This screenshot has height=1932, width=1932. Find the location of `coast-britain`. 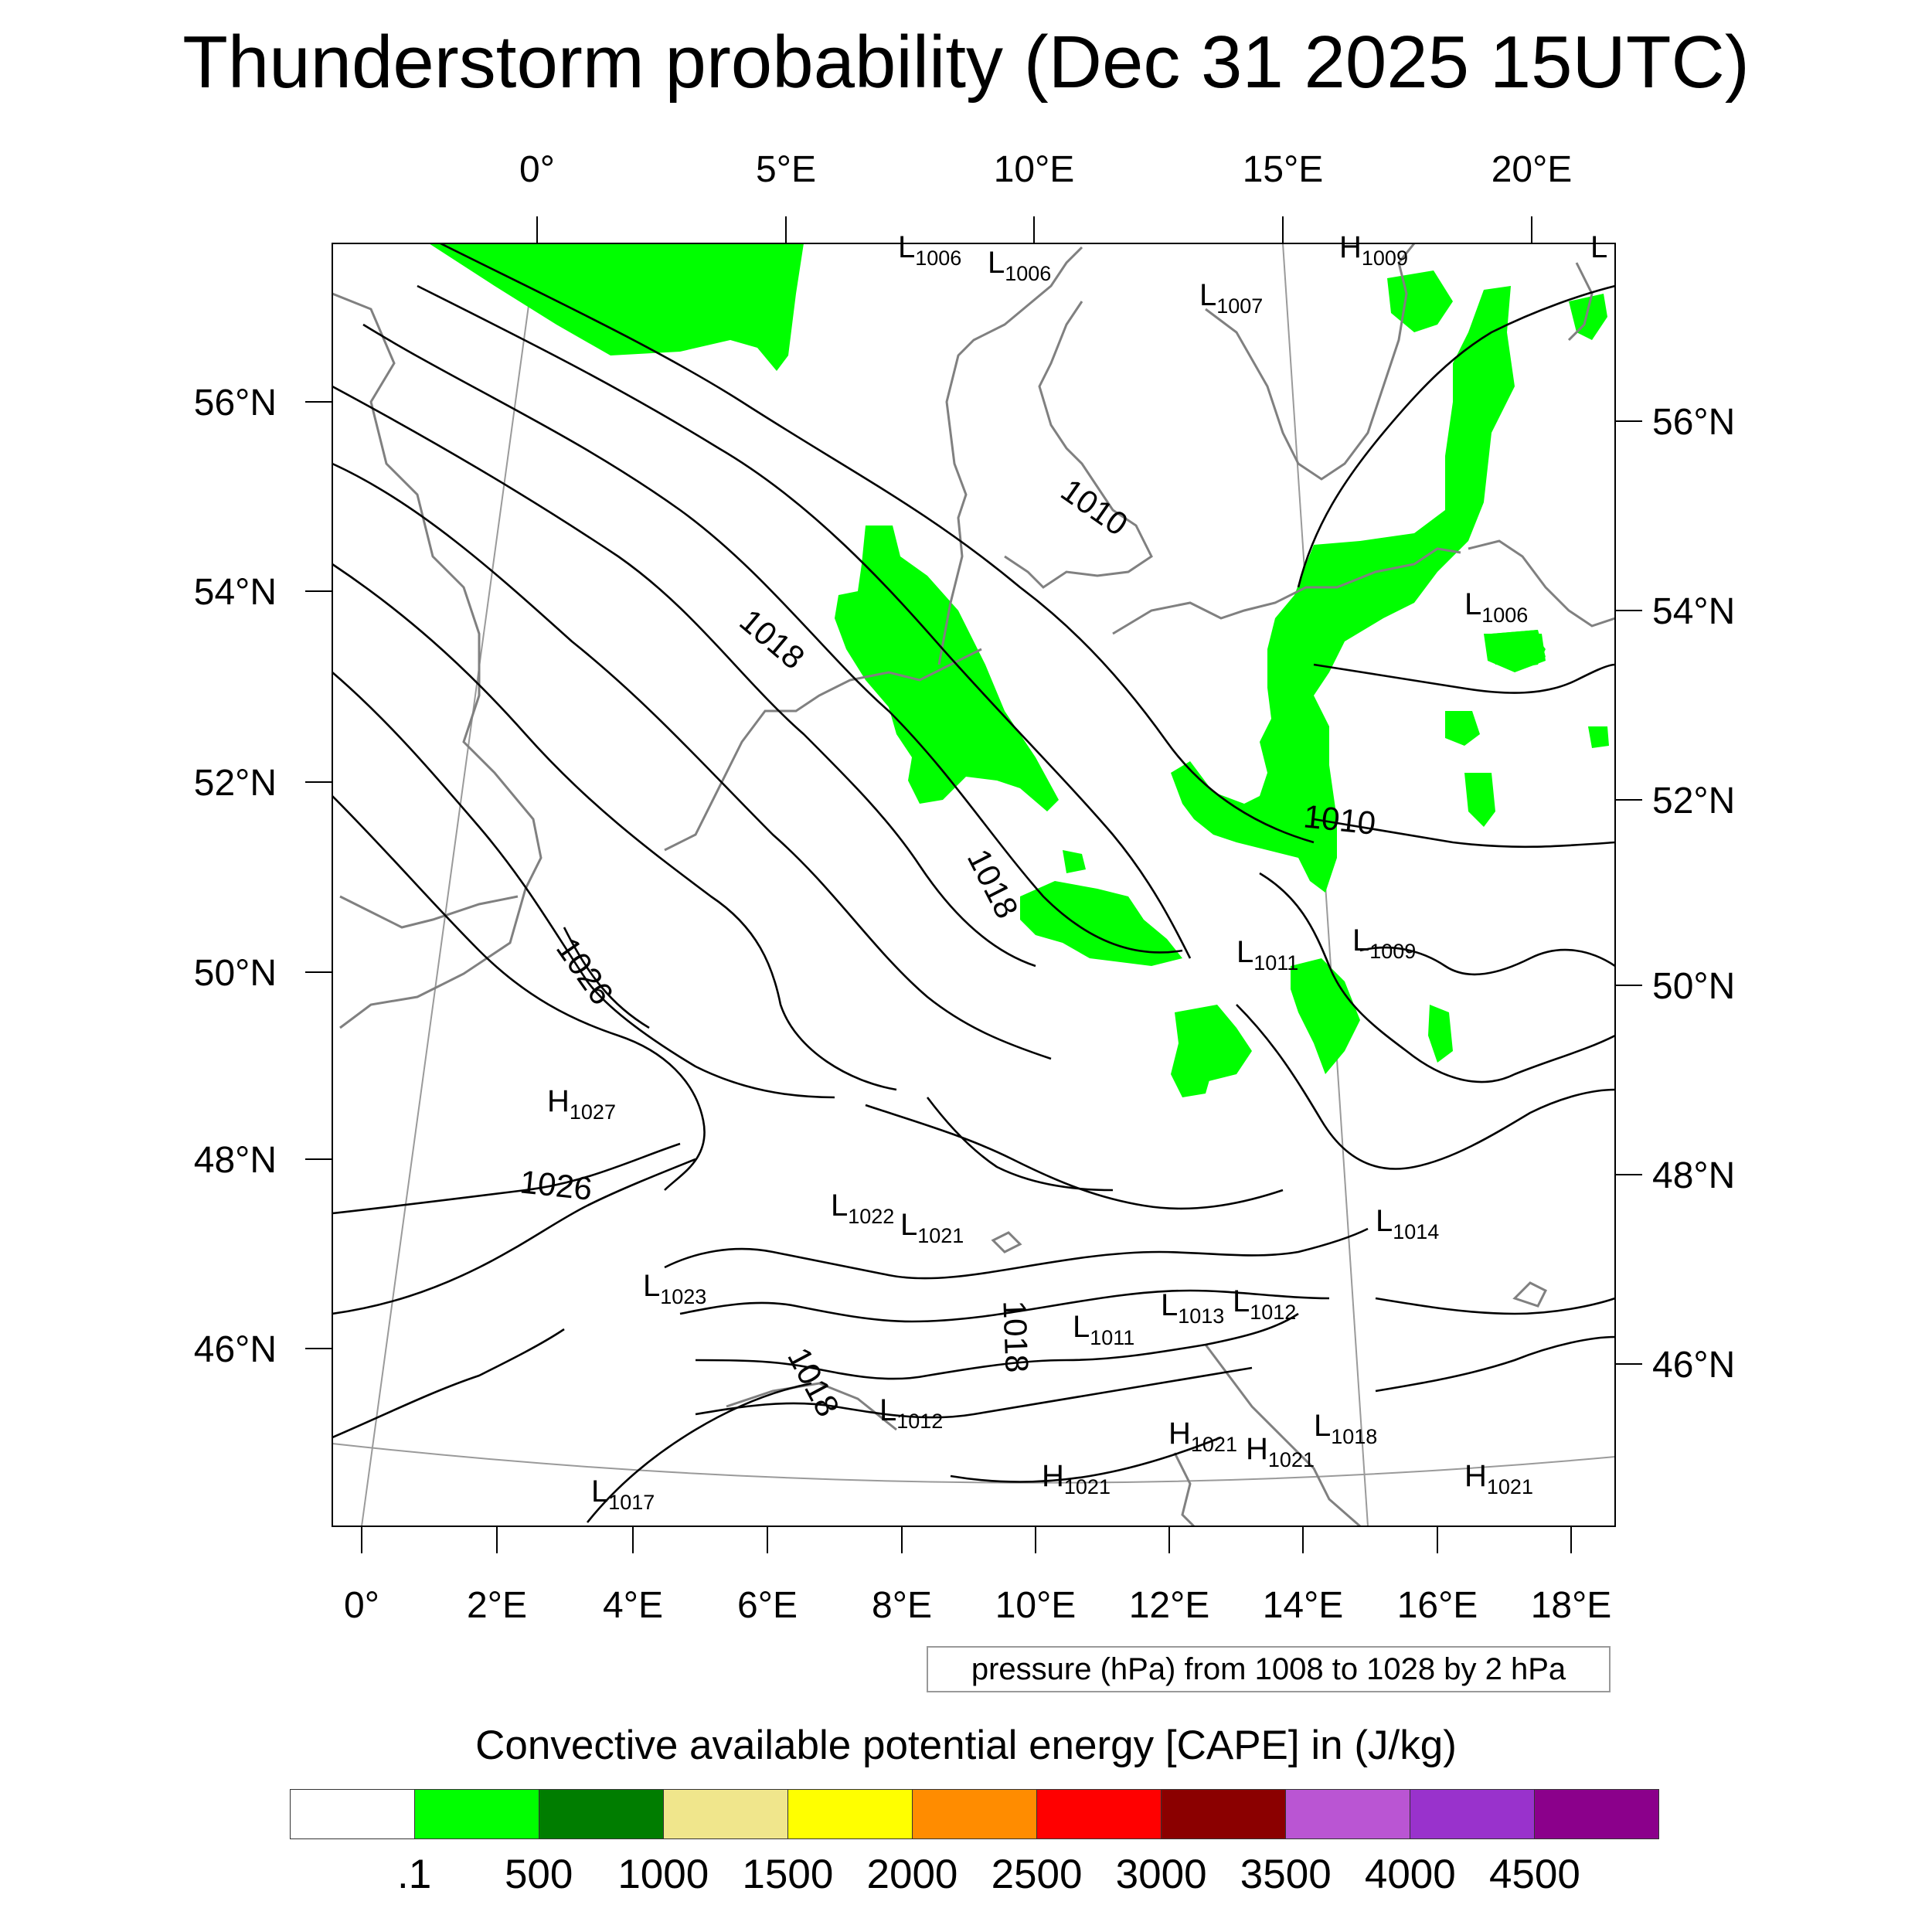

coast-britain is located at coordinates (438, 660).